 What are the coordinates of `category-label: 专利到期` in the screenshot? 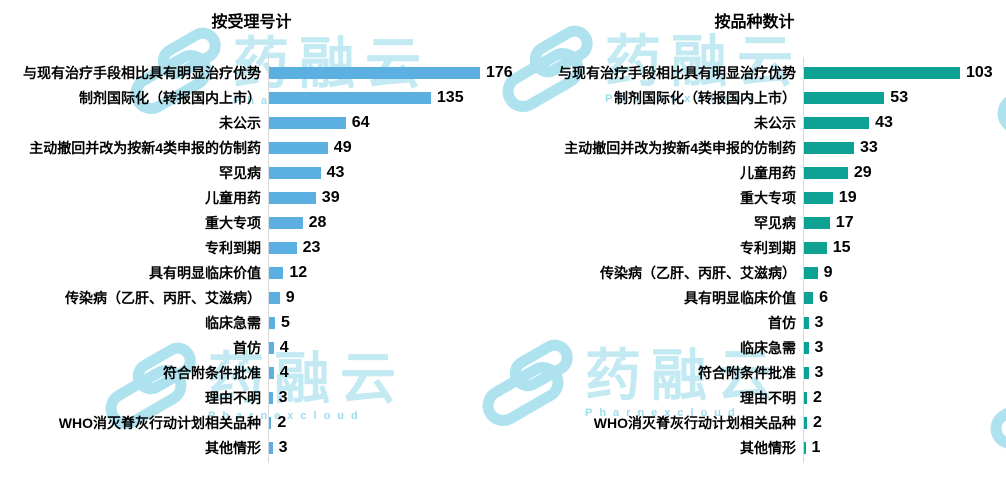 It's located at (768, 247).